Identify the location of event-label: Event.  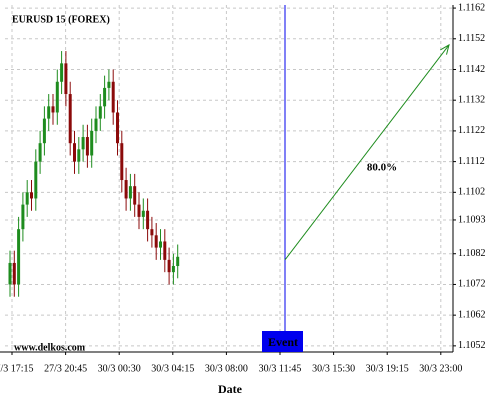
(283, 342).